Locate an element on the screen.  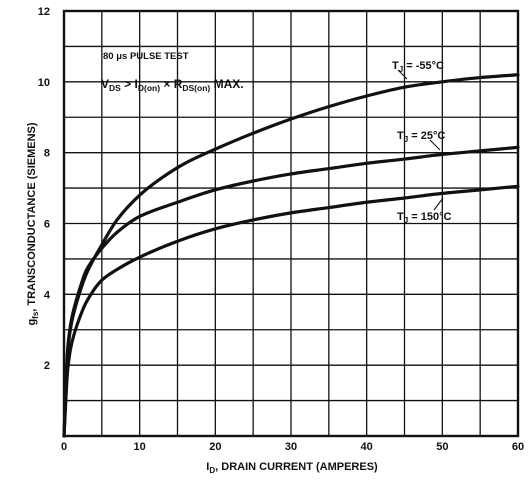
x-axis-label-prefix: I is located at coordinates (207, 467).